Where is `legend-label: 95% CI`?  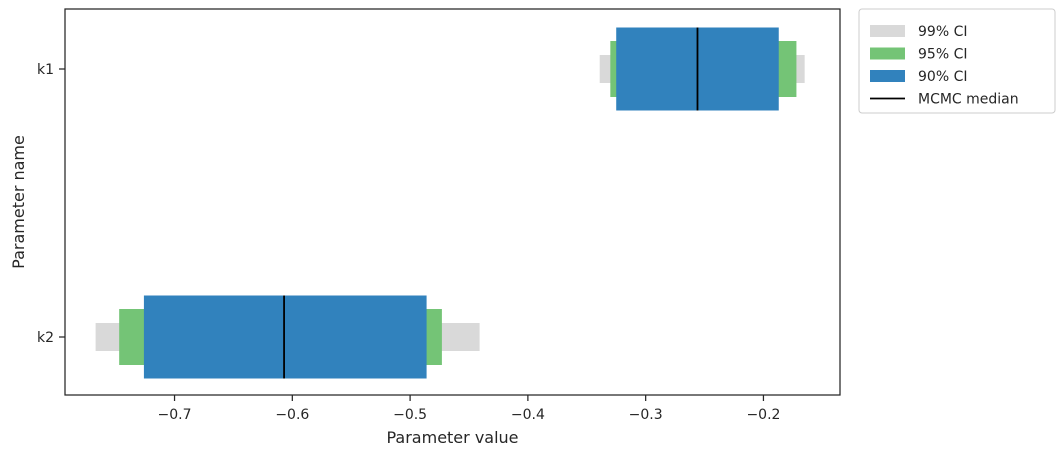 legend-label: 95% CI is located at coordinates (942, 55).